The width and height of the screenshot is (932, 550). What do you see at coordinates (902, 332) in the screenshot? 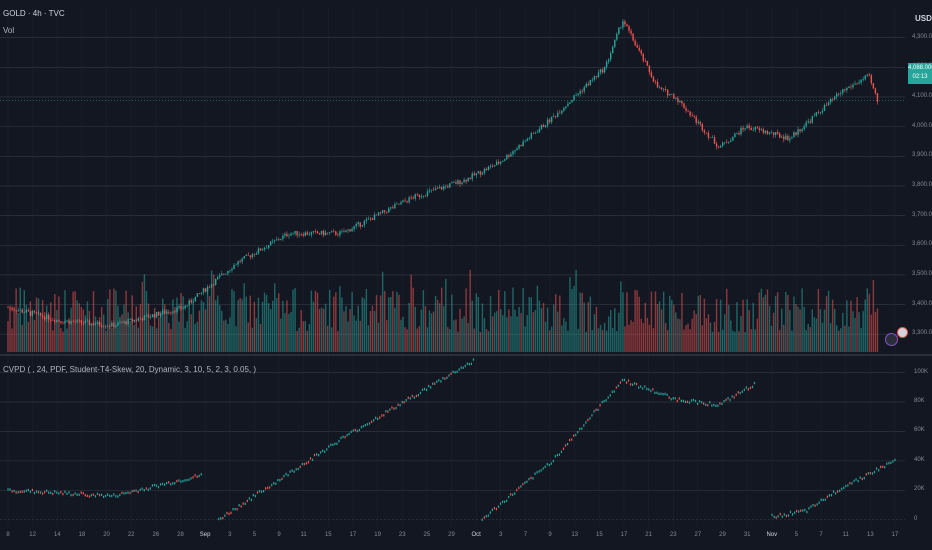
I see `flag-icon` at bounding box center [902, 332].